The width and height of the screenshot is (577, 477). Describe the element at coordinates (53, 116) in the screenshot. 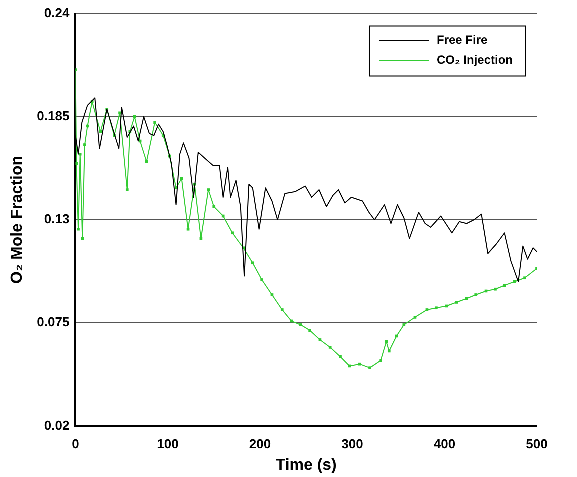

I see `y-tick-label: 0.185` at that location.